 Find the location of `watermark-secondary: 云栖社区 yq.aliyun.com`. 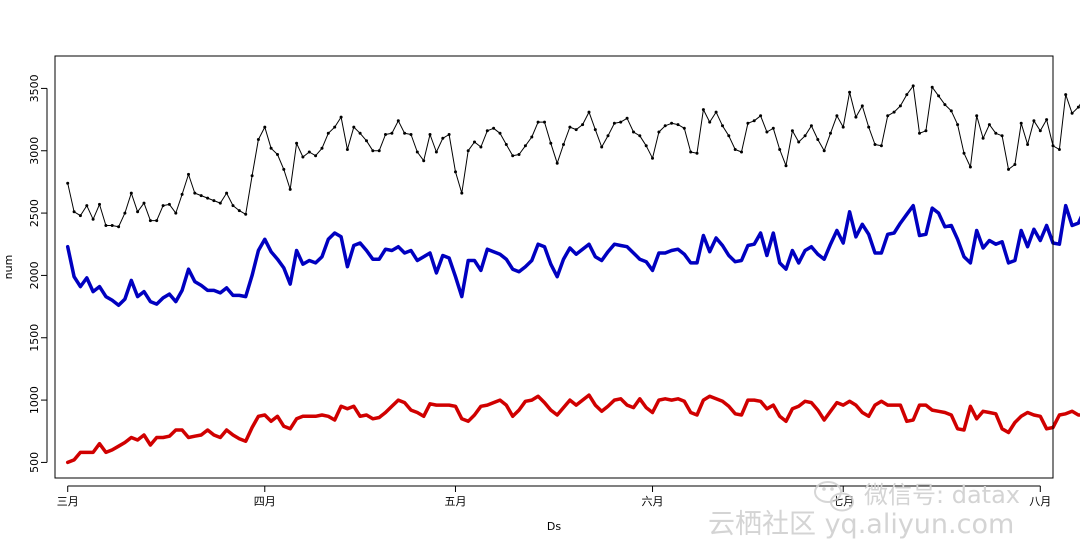

watermark-secondary: 云栖社区 yq.aliyun.com is located at coordinates (861, 524).